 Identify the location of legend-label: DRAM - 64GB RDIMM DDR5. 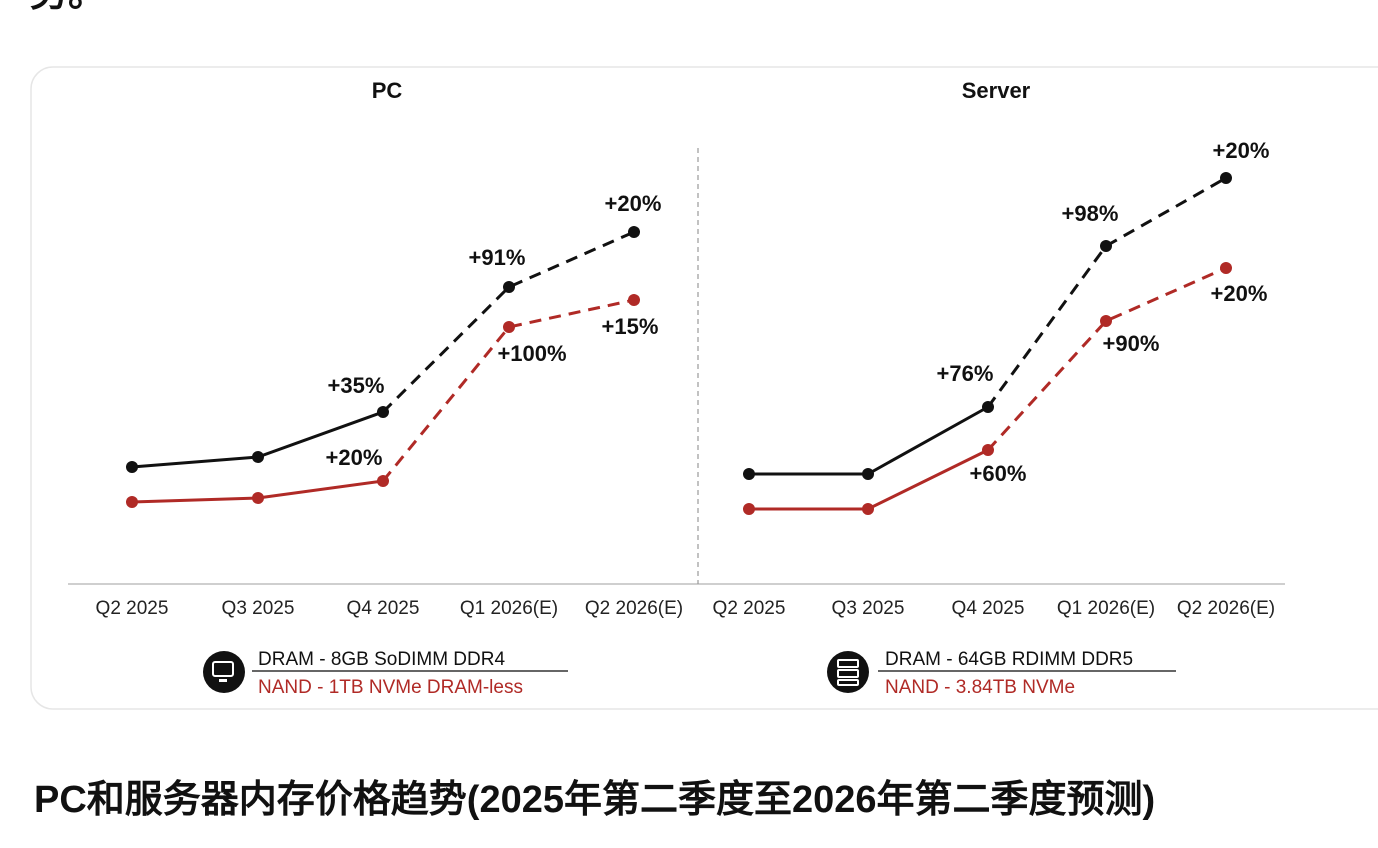
(1009, 659).